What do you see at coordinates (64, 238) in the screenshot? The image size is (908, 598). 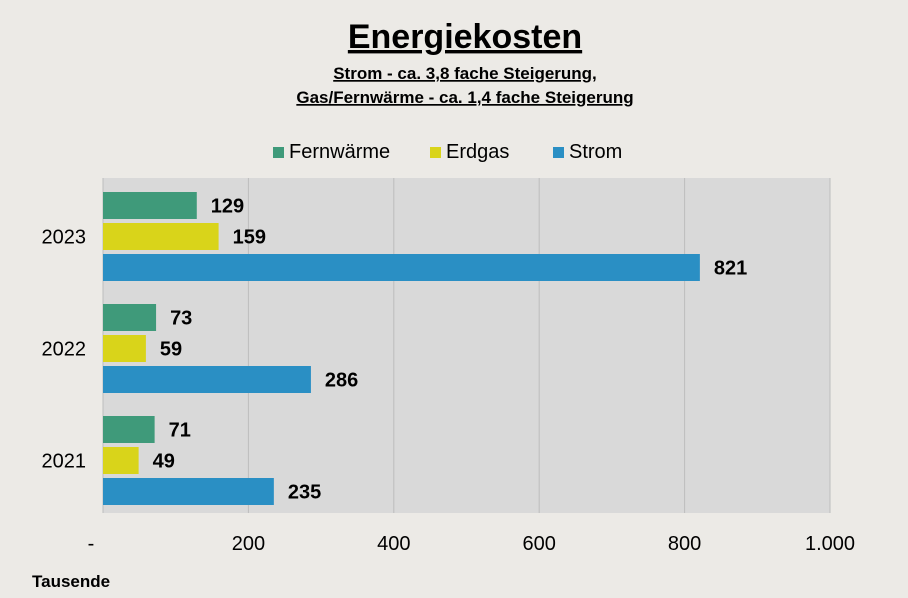 I see `category-label-2023: 2023` at bounding box center [64, 238].